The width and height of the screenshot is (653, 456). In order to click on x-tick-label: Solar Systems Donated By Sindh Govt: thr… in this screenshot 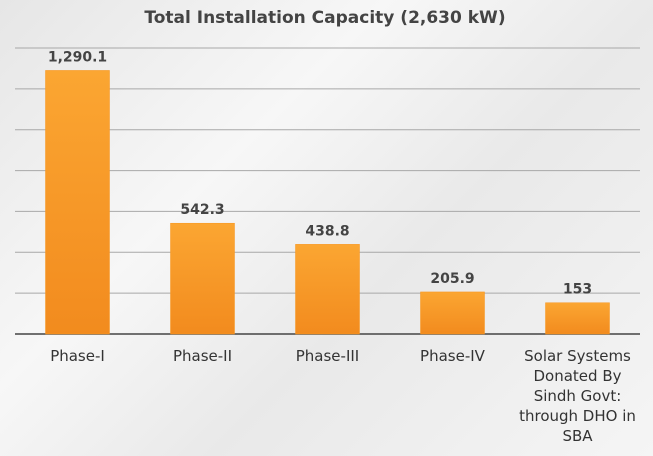, I will do `click(577, 396)`.